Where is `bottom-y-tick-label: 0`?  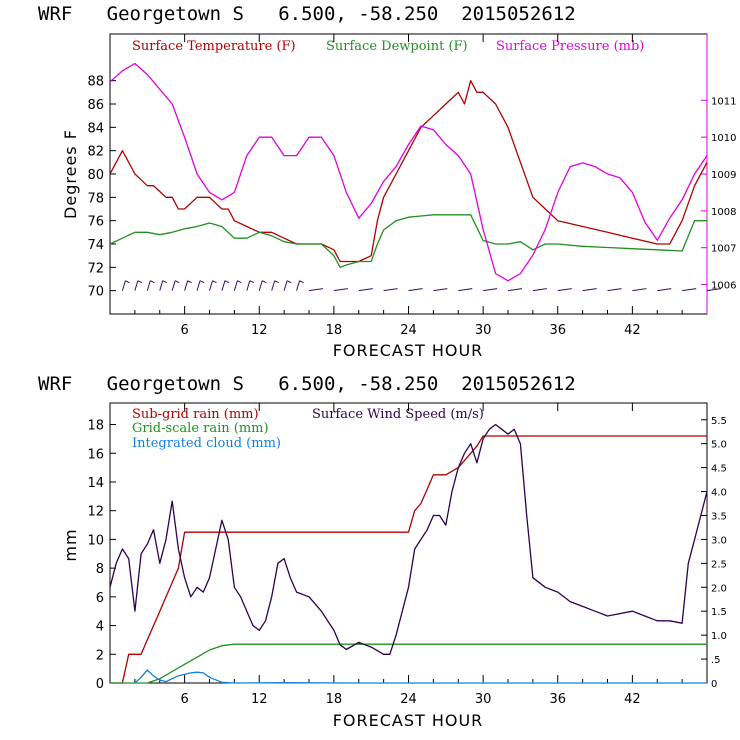 bottom-y-tick-label: 0 is located at coordinates (100, 684).